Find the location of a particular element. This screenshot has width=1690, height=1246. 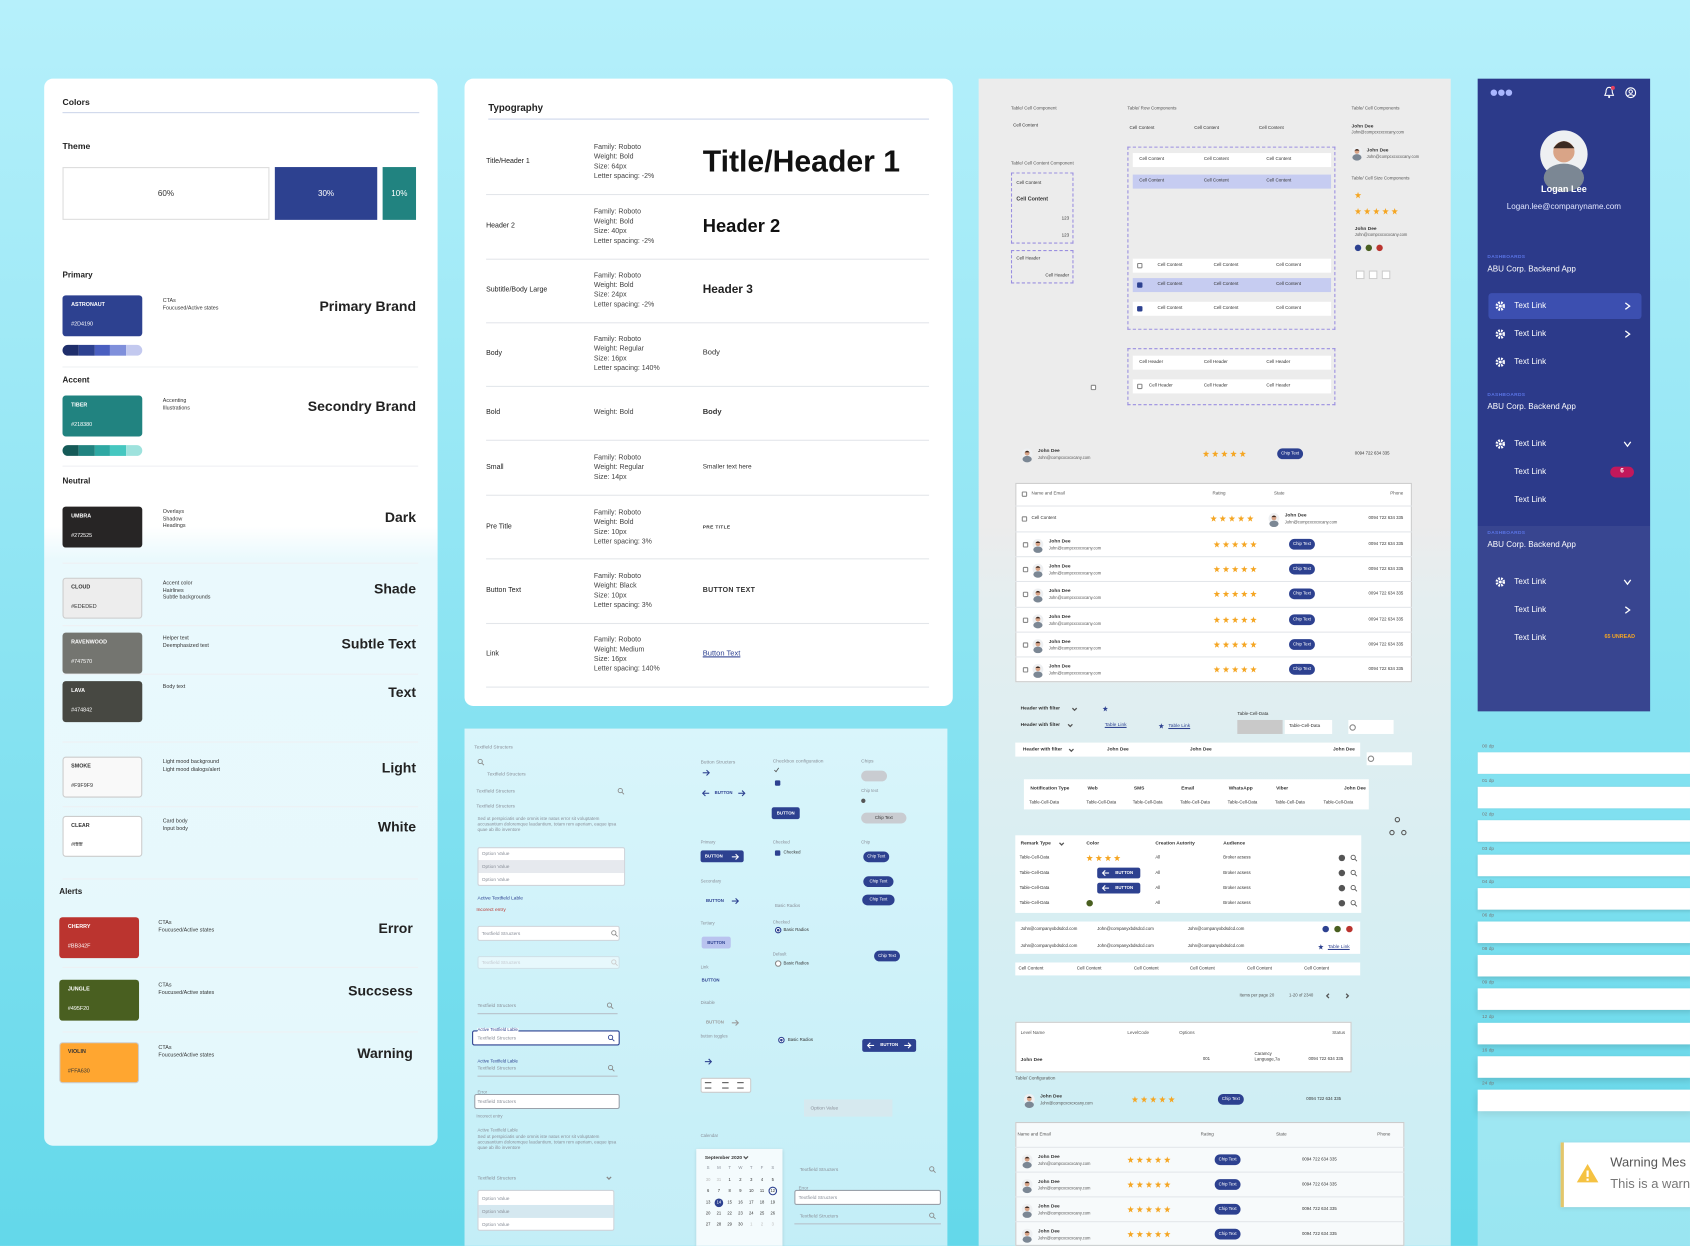

option-row is located at coordinates (551, 867).